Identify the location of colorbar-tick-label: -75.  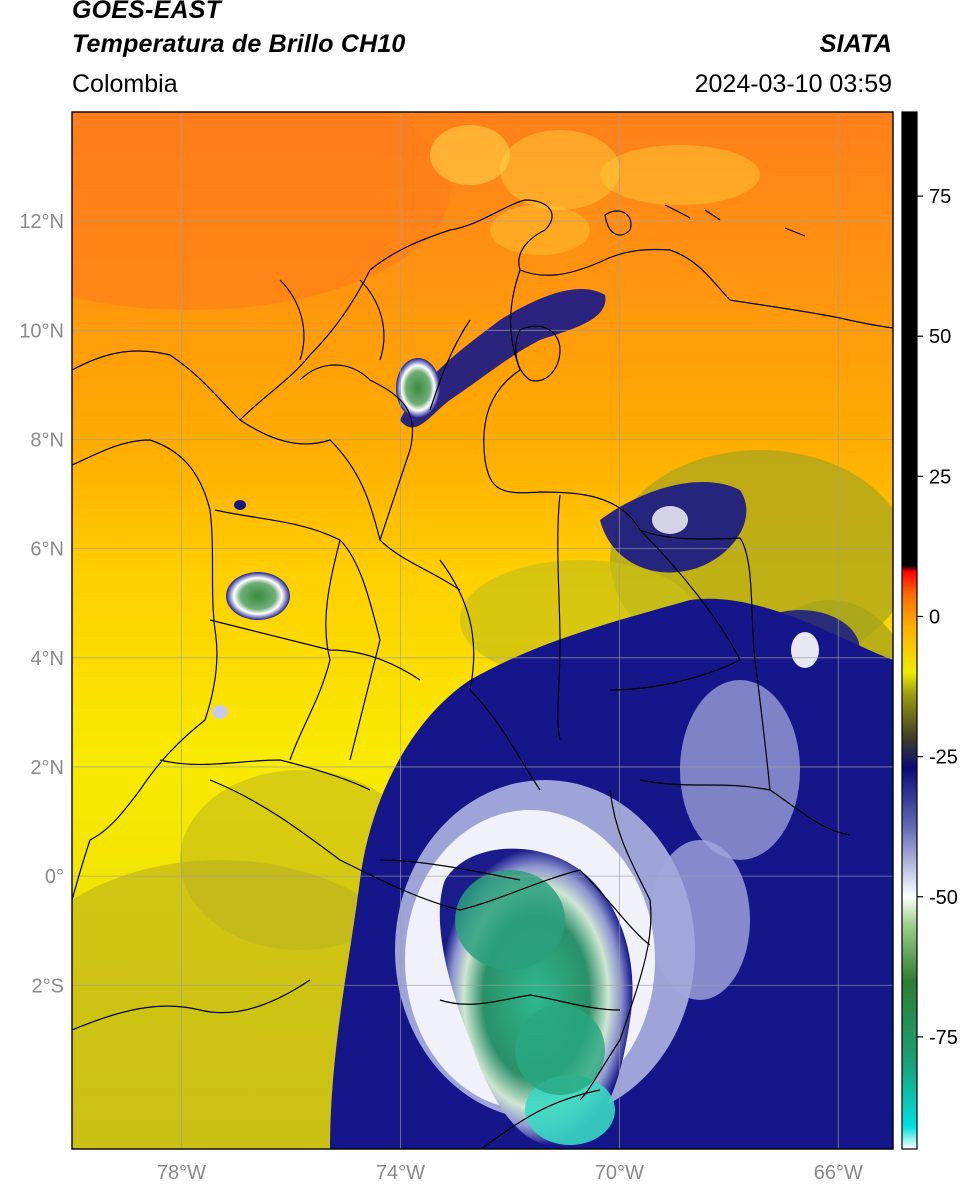
(943, 1038).